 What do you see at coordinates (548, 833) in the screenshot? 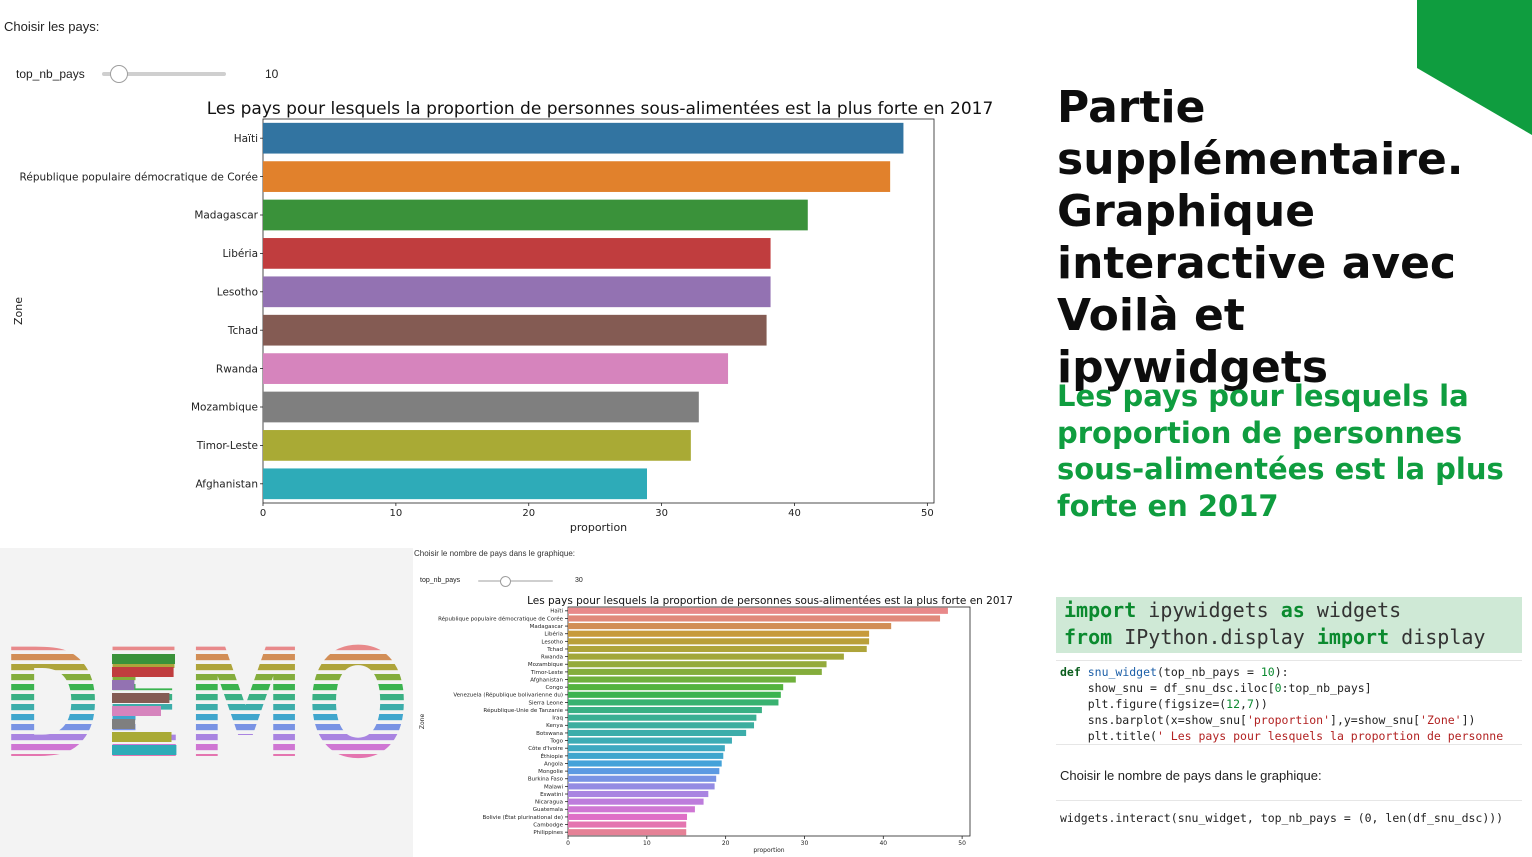
I see `y-tick-label: Philippines` at bounding box center [548, 833].